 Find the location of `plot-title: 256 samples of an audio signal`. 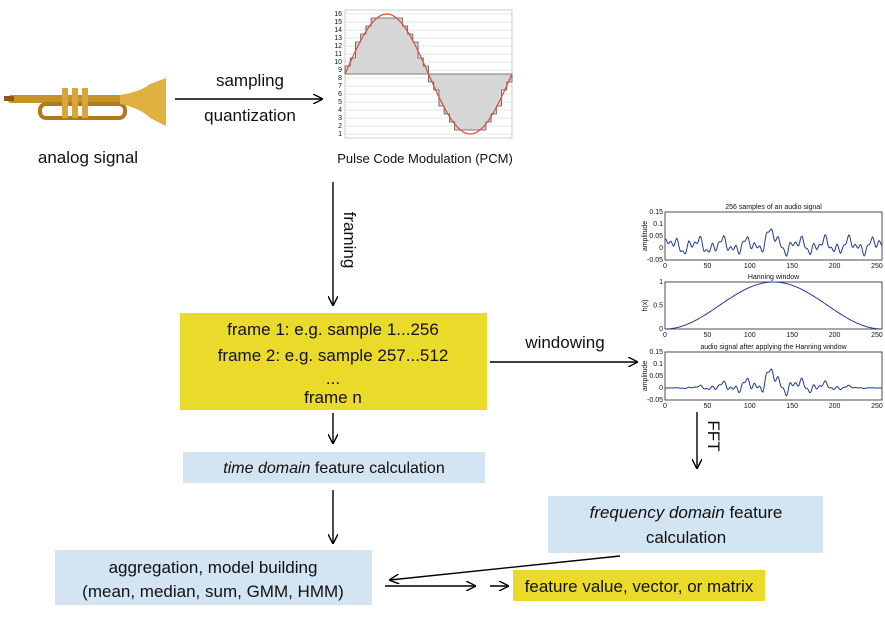

plot-title: 256 samples of an audio signal is located at coordinates (773, 207).